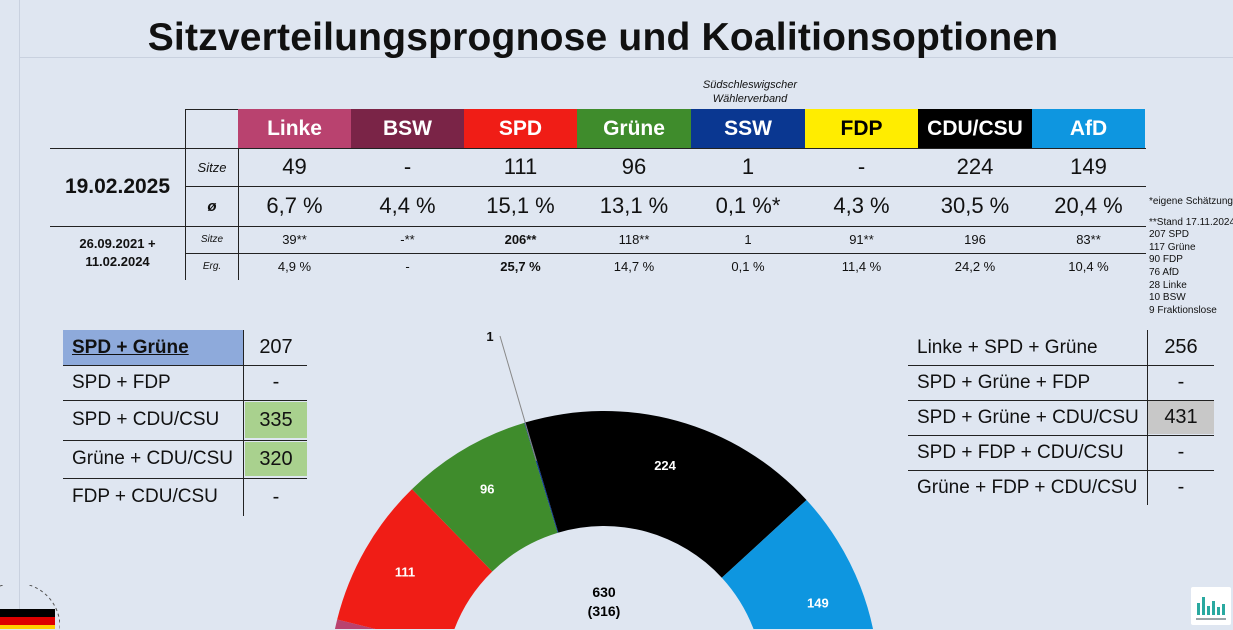 The height and width of the screenshot is (630, 1233). Describe the element at coordinates (407, 239) in the screenshot. I see `prev-seats-cell: -**` at that location.